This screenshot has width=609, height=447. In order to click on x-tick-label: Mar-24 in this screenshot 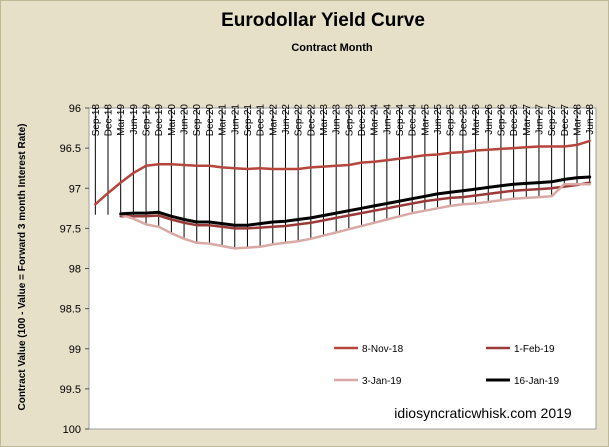, I will do `click(375, 120)`.